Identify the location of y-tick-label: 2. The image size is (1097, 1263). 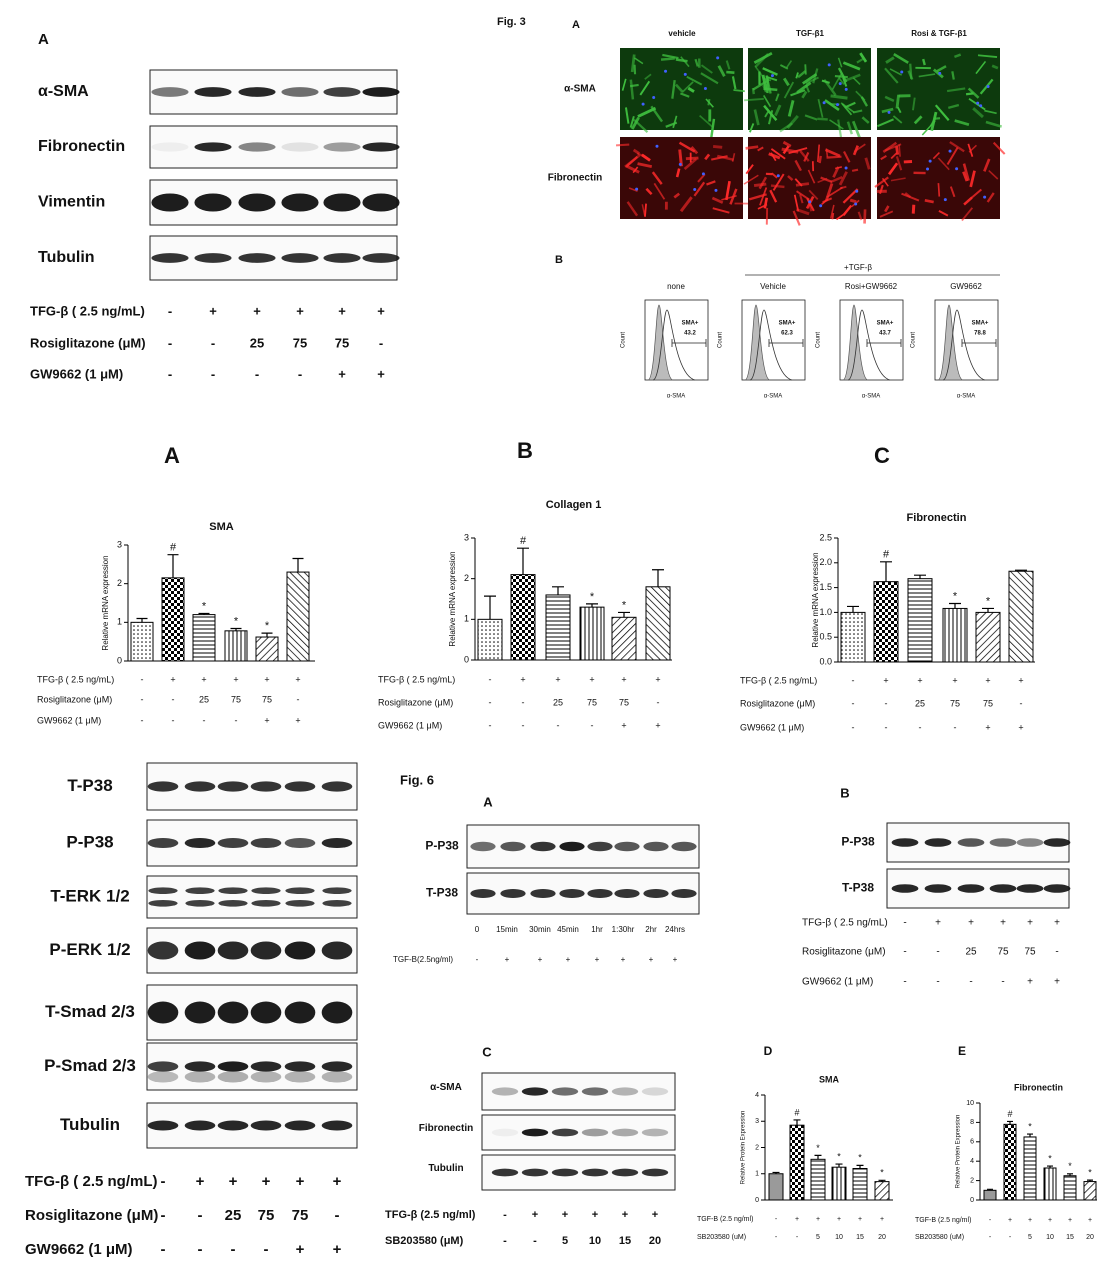
(119, 583).